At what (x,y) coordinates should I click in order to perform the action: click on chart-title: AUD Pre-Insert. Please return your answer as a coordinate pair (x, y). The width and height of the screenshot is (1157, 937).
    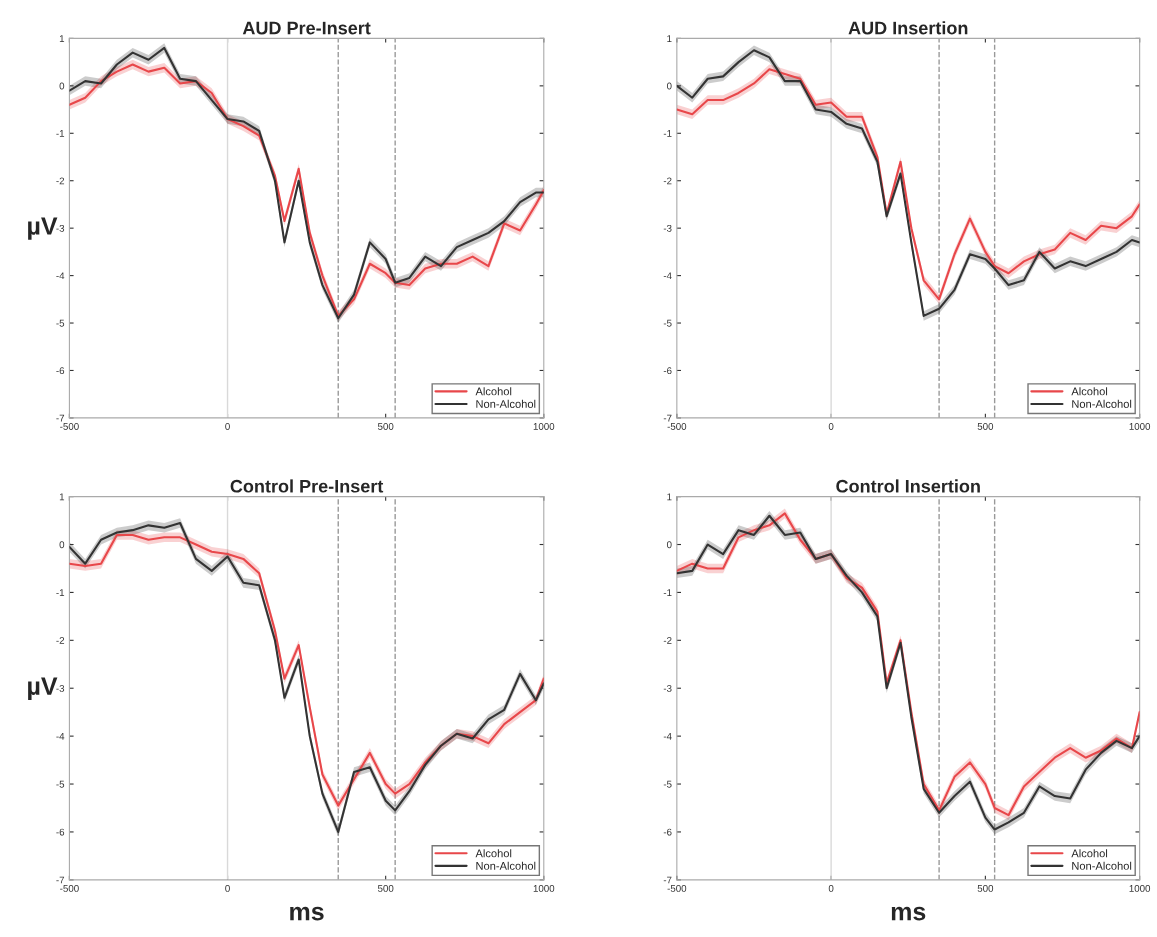
    Looking at the image, I should click on (306, 28).